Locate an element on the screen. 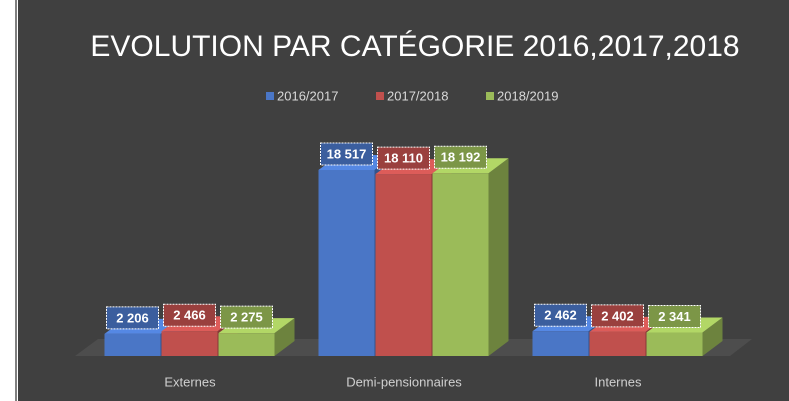 This screenshot has width=789, height=401. chart-title: EVOLUTION PAR CATÉGORIE 2016,2017,2018 is located at coordinates (414, 46).